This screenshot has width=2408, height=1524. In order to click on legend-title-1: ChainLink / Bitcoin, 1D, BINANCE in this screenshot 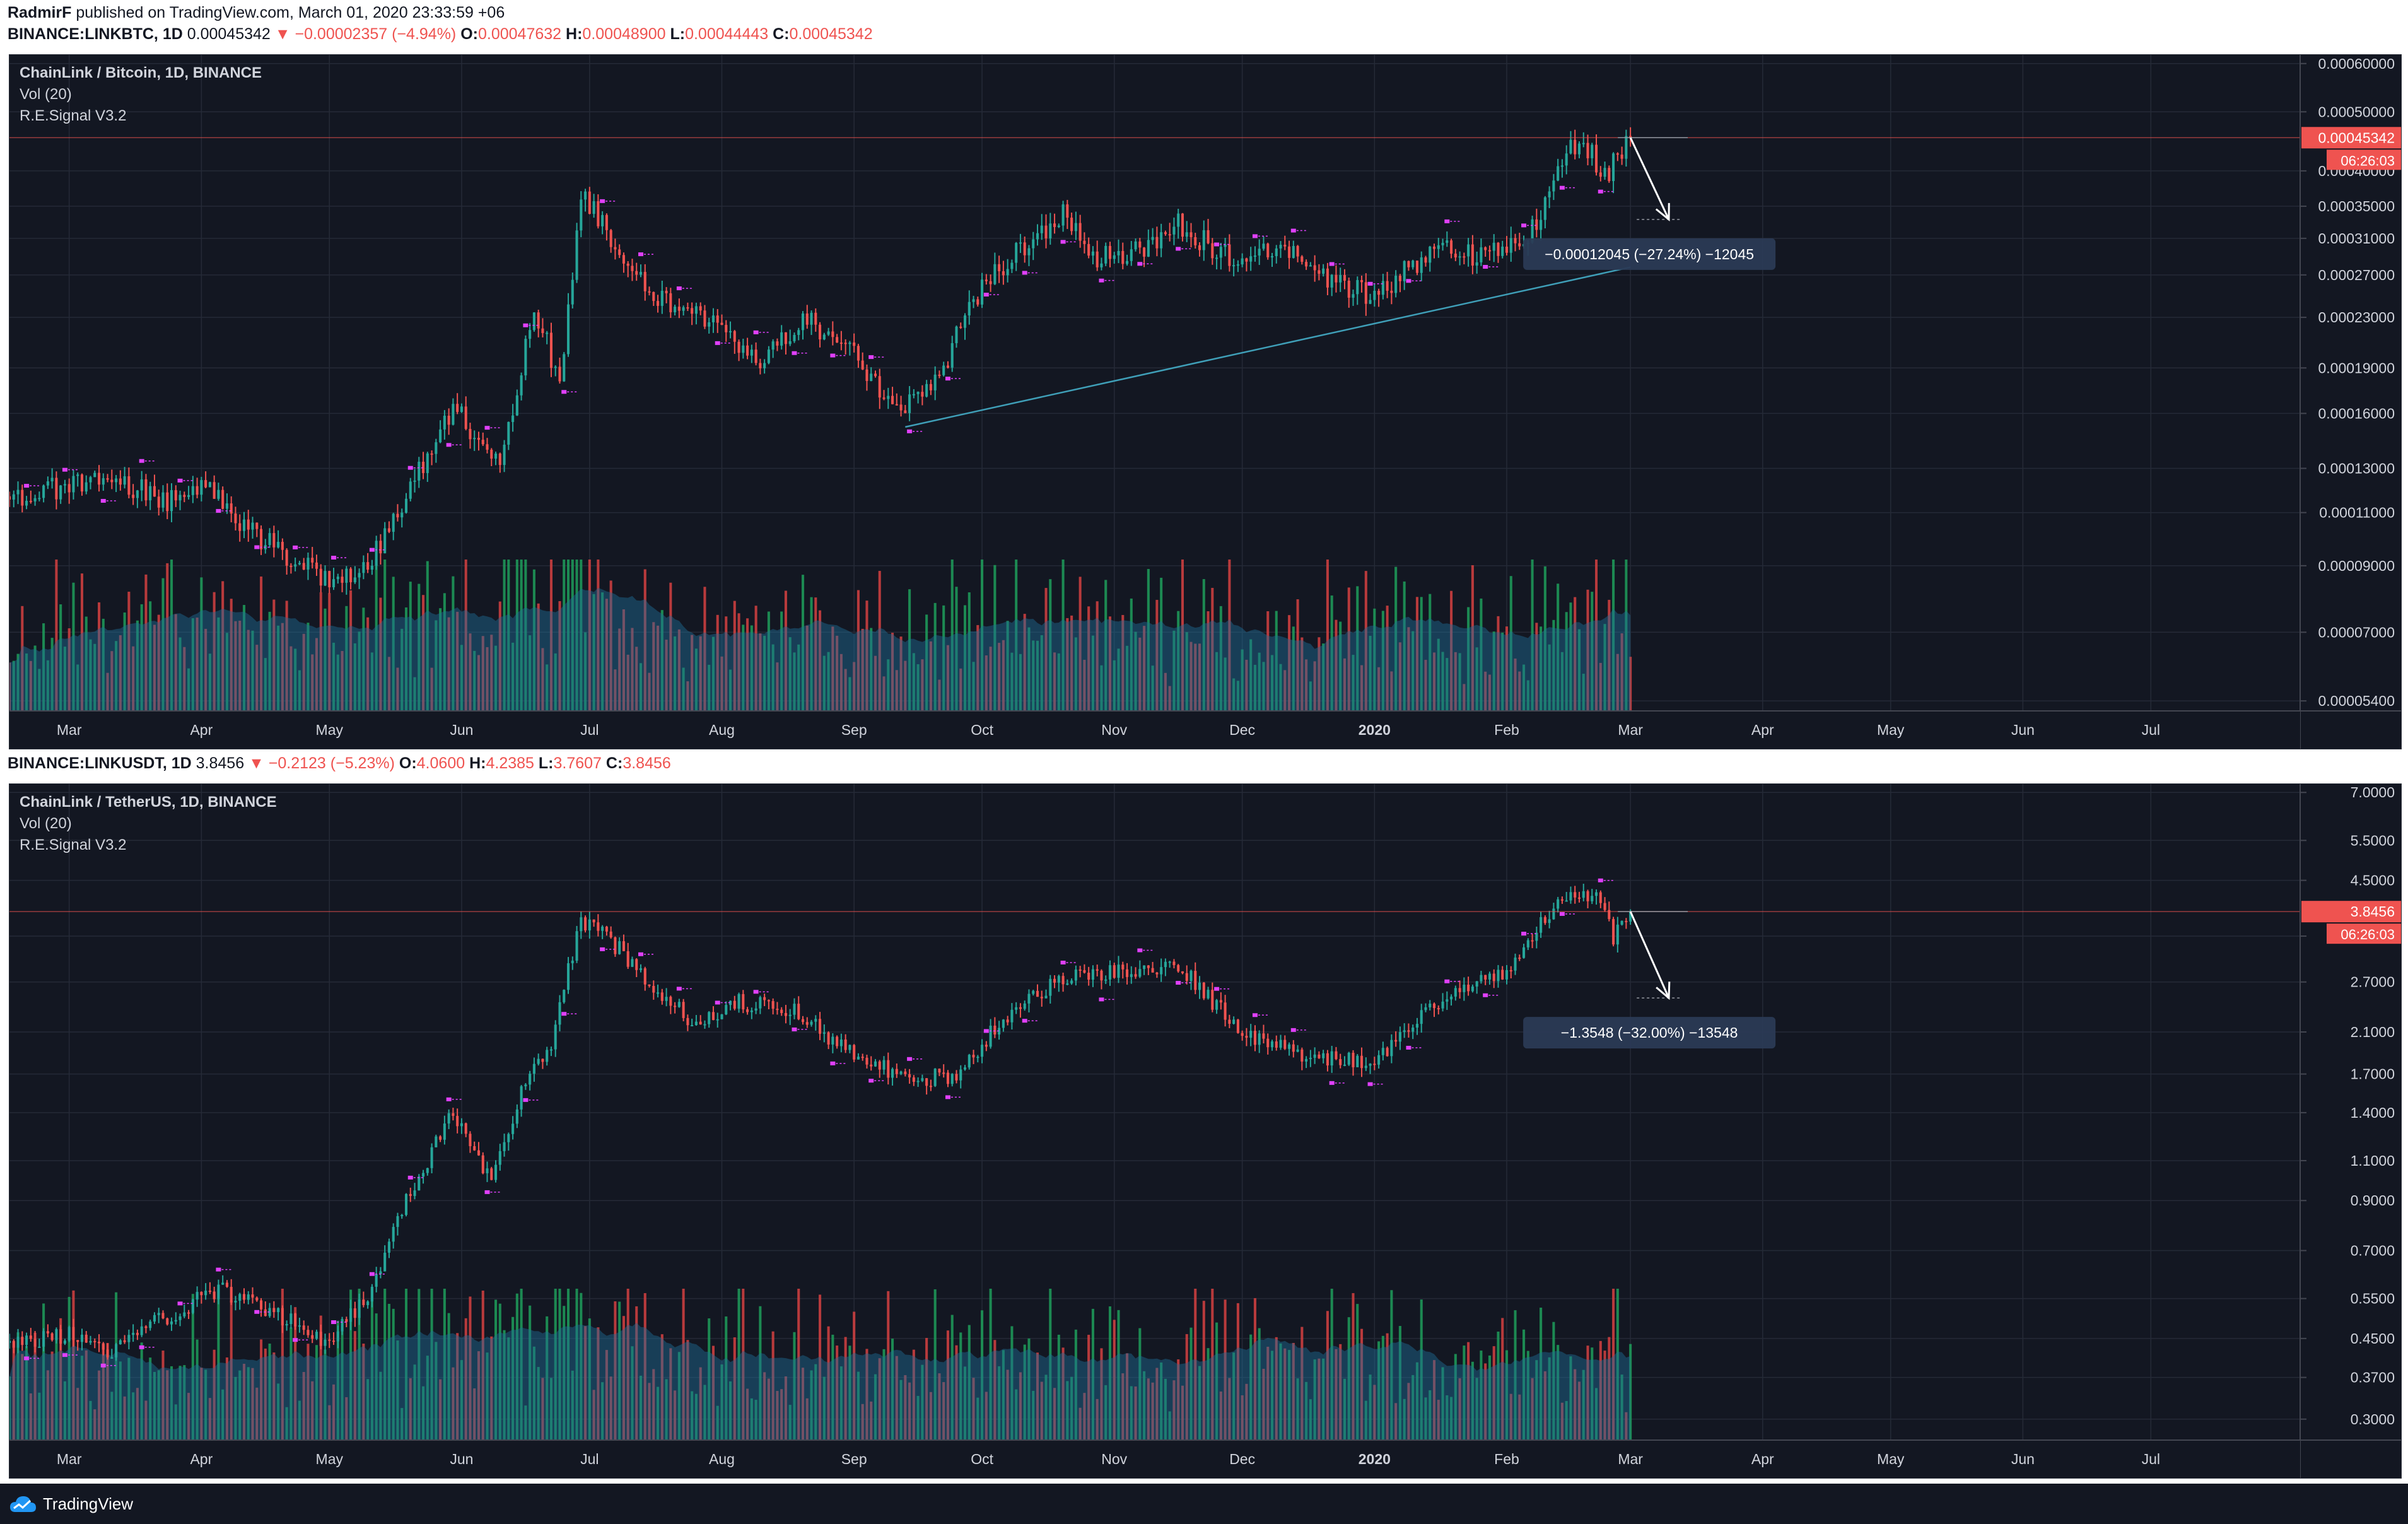, I will do `click(141, 72)`.